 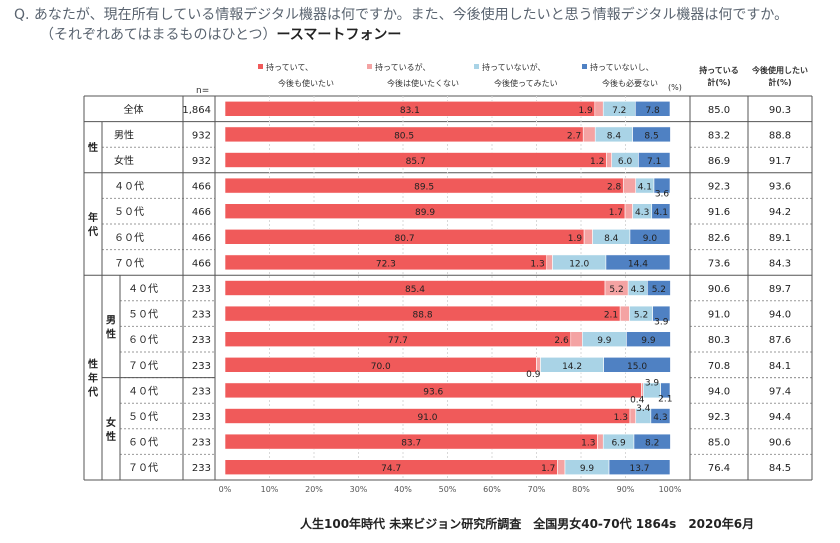 I want to click on want-total: 89.7, so click(x=780, y=289).